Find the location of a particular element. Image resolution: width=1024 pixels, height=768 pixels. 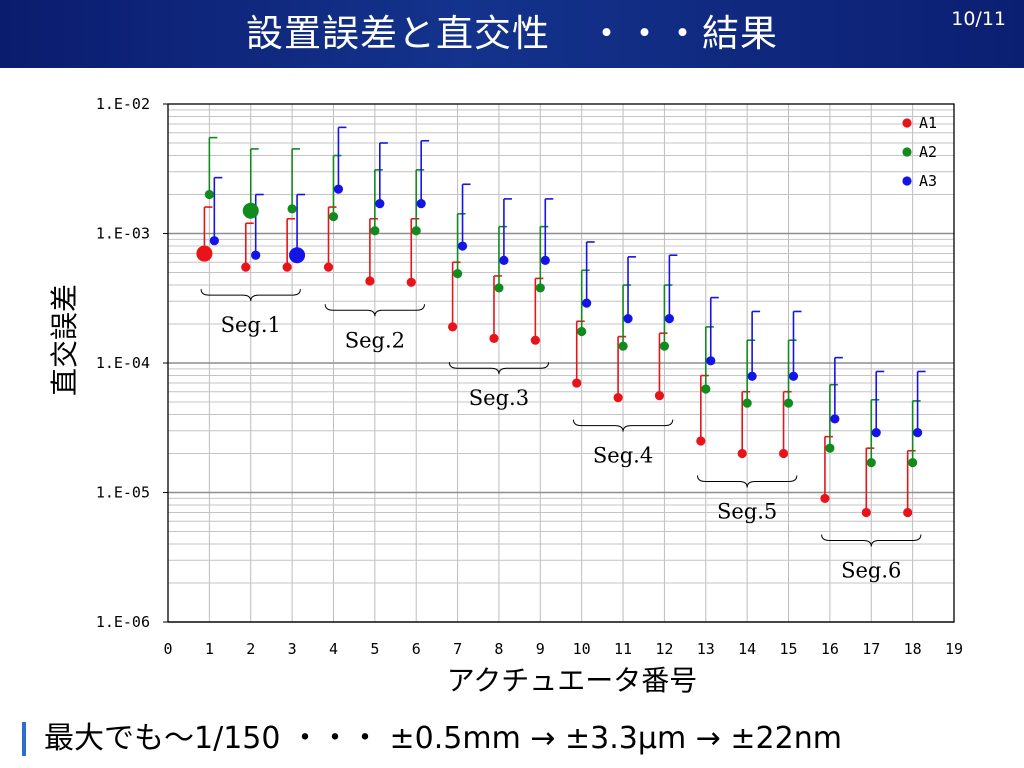

footer-marker is located at coordinates (24, 739).